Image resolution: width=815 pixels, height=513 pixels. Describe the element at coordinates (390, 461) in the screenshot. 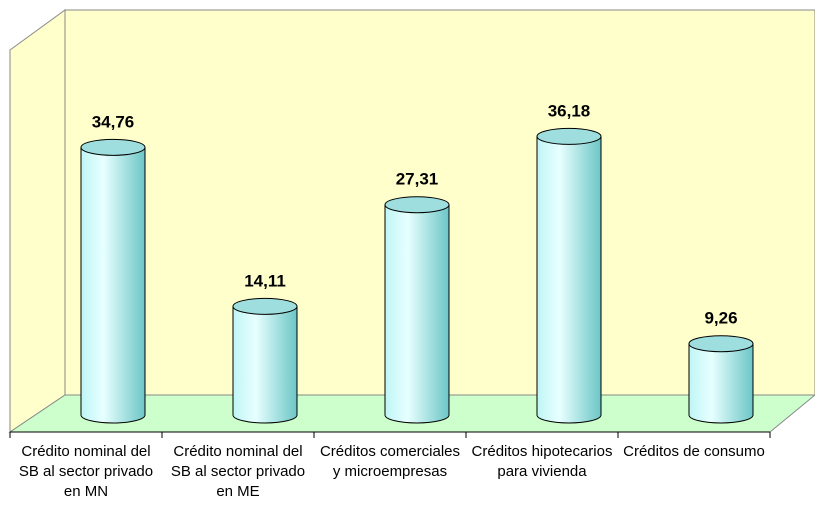

I see `x-tick-label: Créditos comerciales y microempresas` at that location.